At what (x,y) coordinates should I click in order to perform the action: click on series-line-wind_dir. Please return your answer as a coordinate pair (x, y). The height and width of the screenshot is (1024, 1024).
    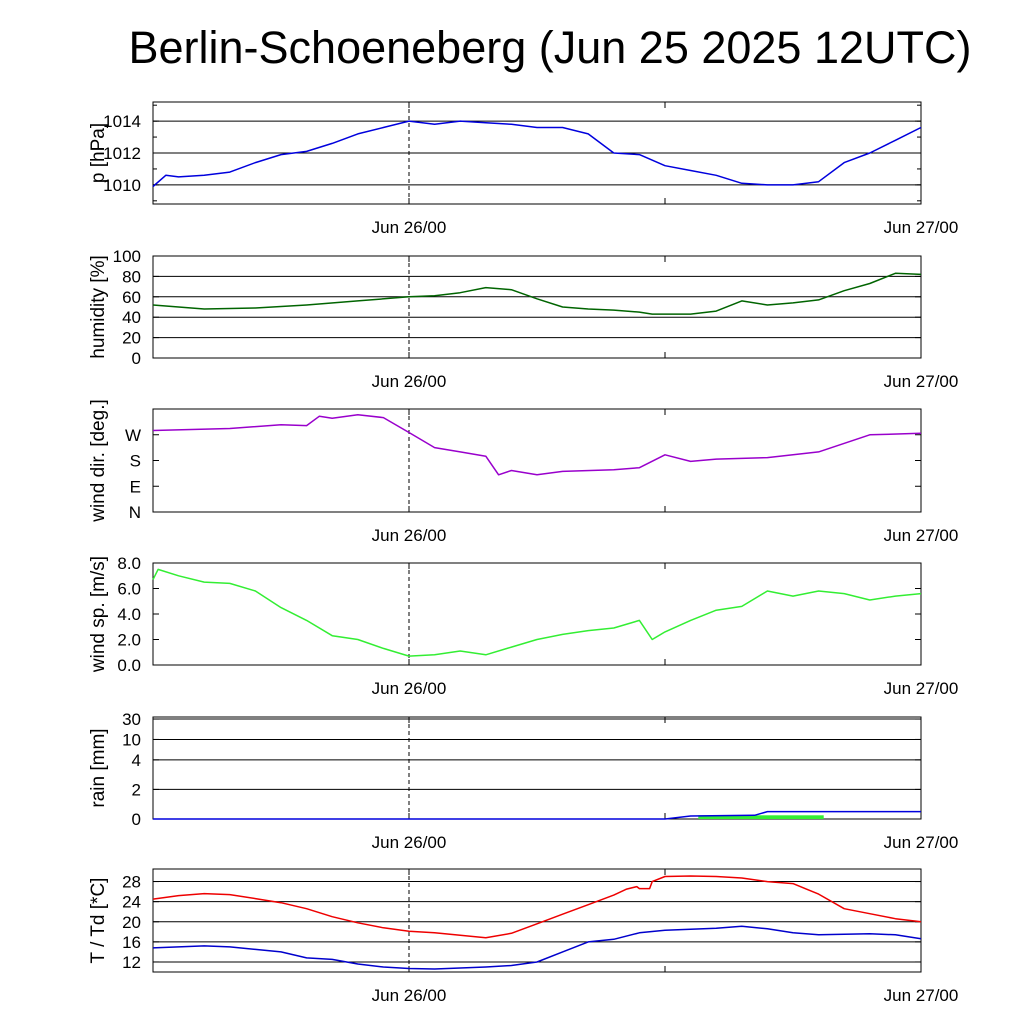
    Looking at the image, I should click on (537, 444).